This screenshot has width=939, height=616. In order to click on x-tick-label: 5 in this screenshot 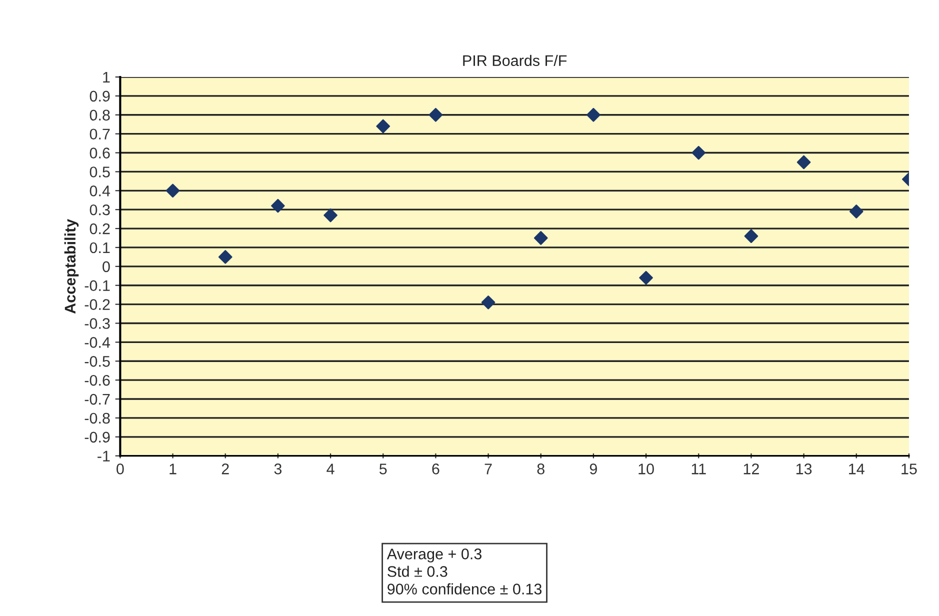, I will do `click(383, 469)`.